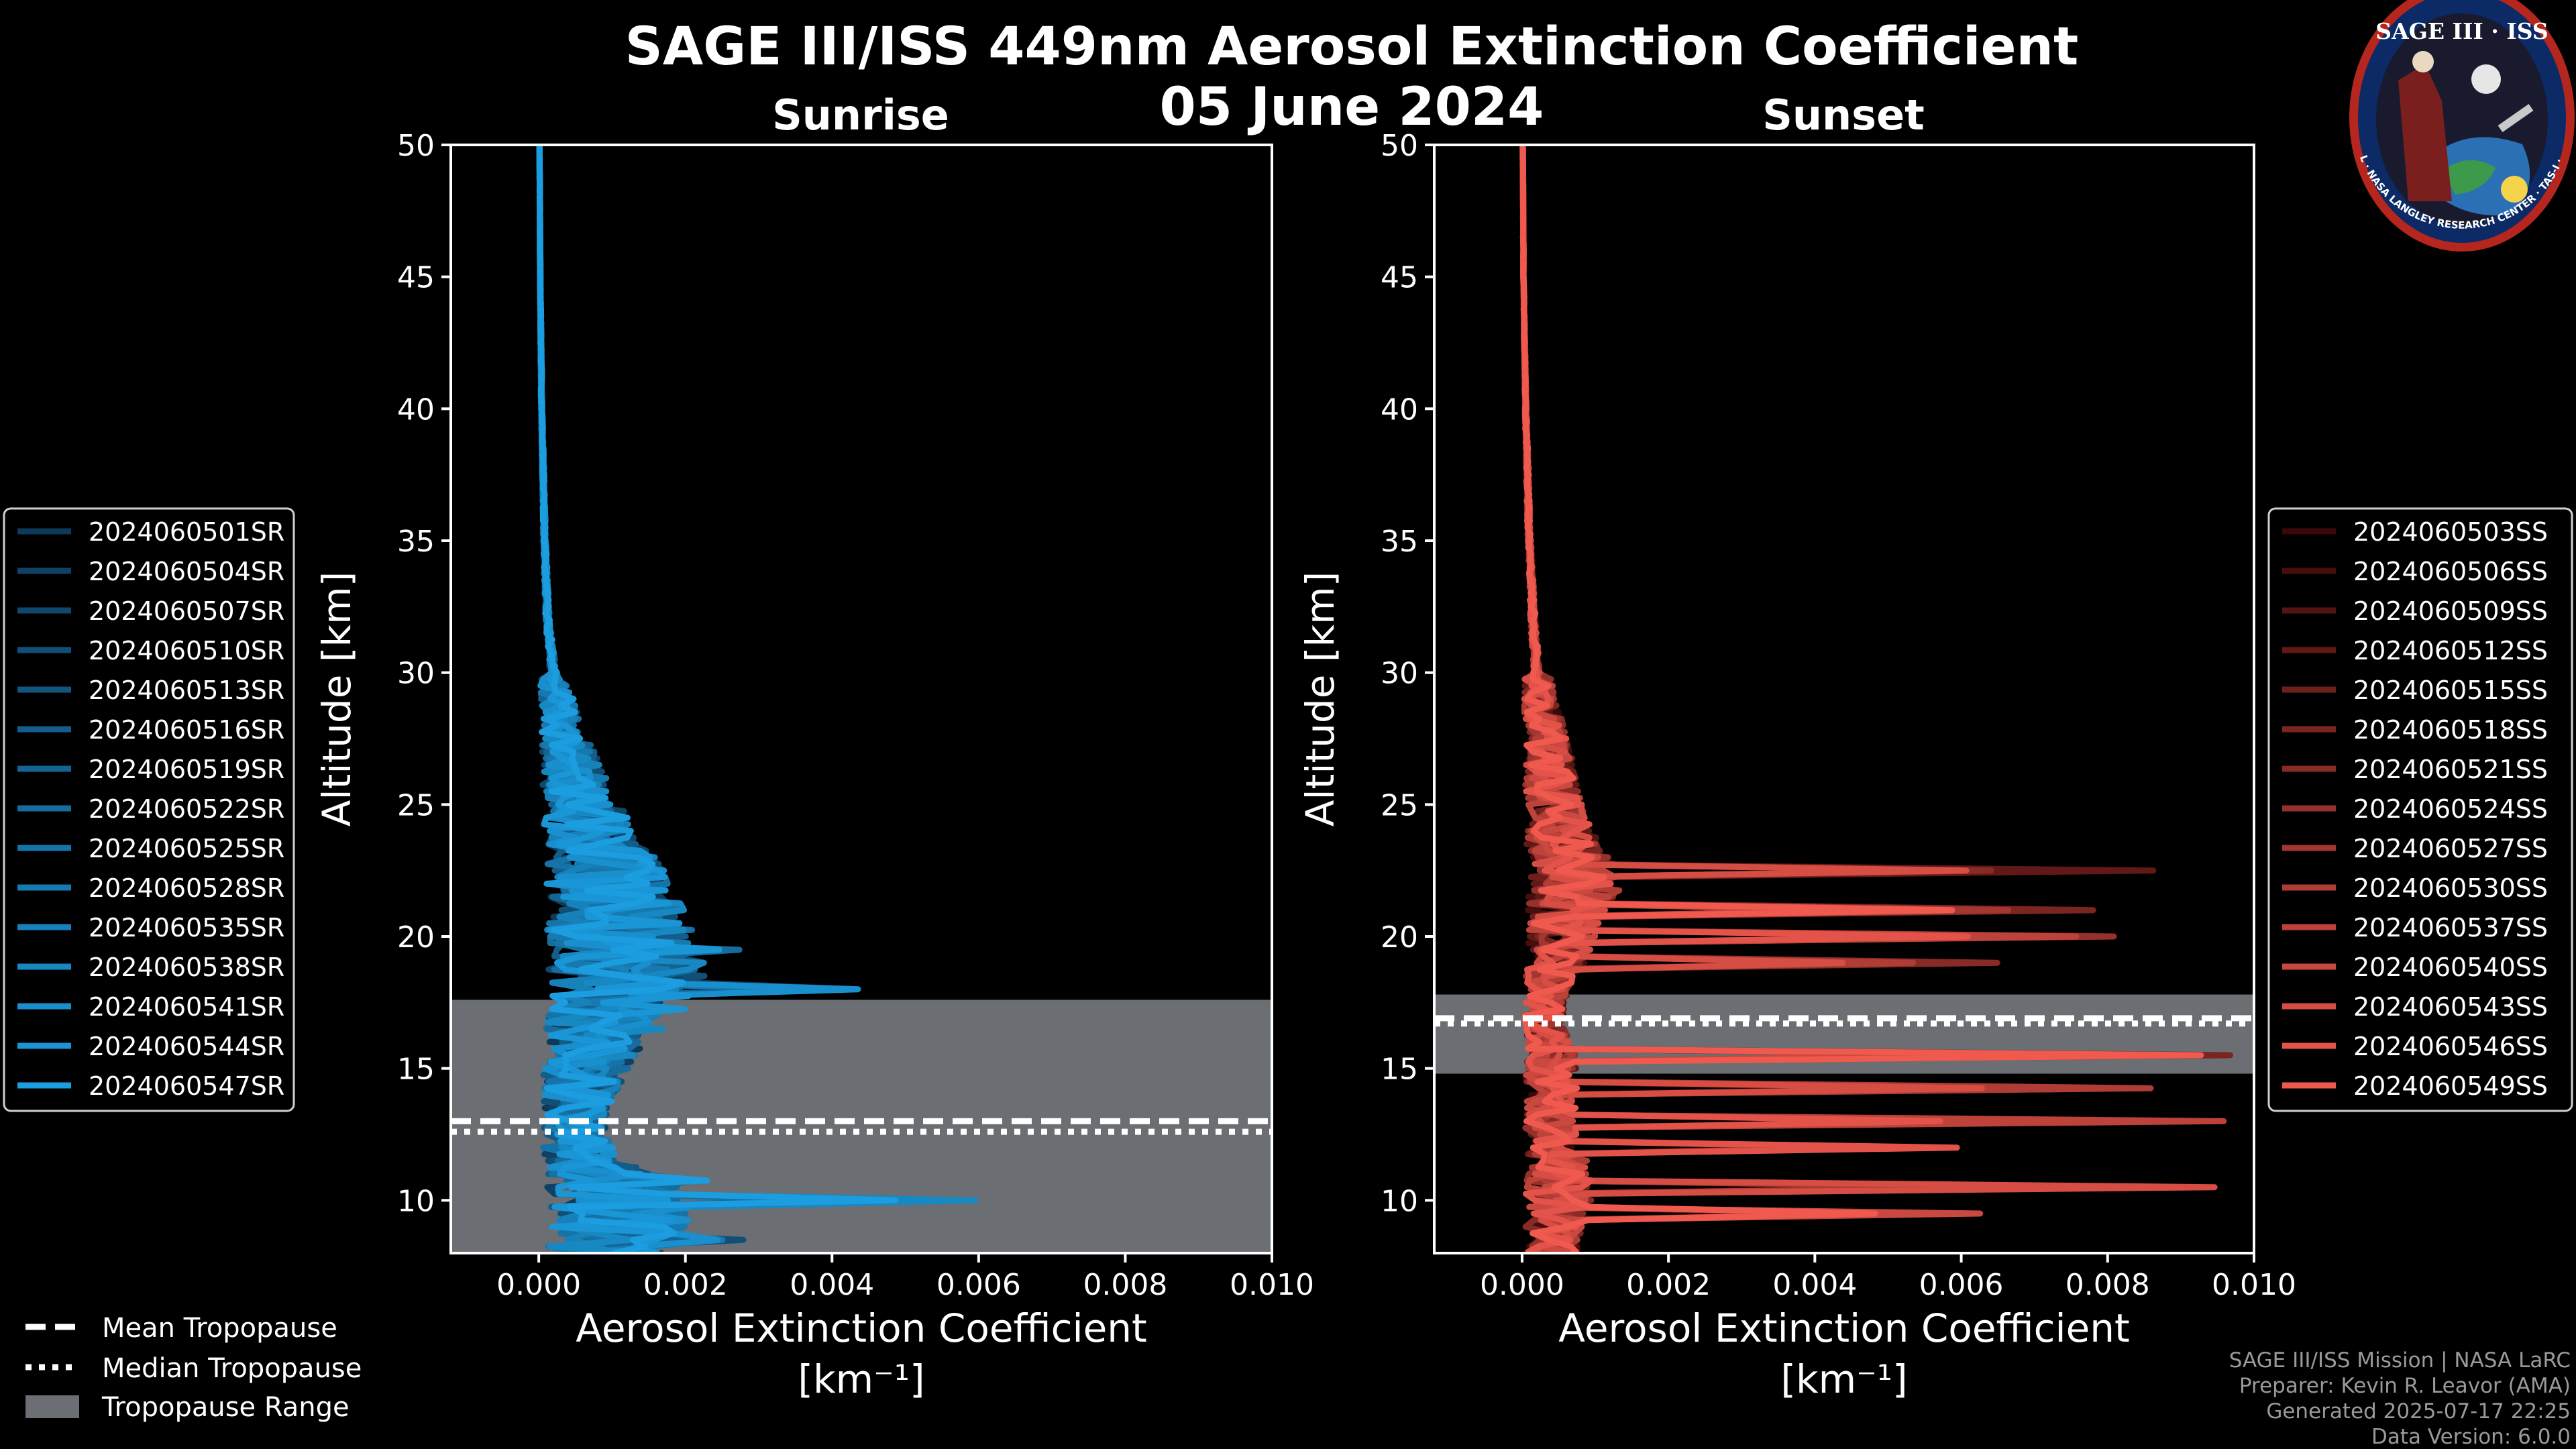 Image resolution: width=2576 pixels, height=1449 pixels. Describe the element at coordinates (416, 1201) in the screenshot. I see `sunrise-ytick-label: 10` at that location.